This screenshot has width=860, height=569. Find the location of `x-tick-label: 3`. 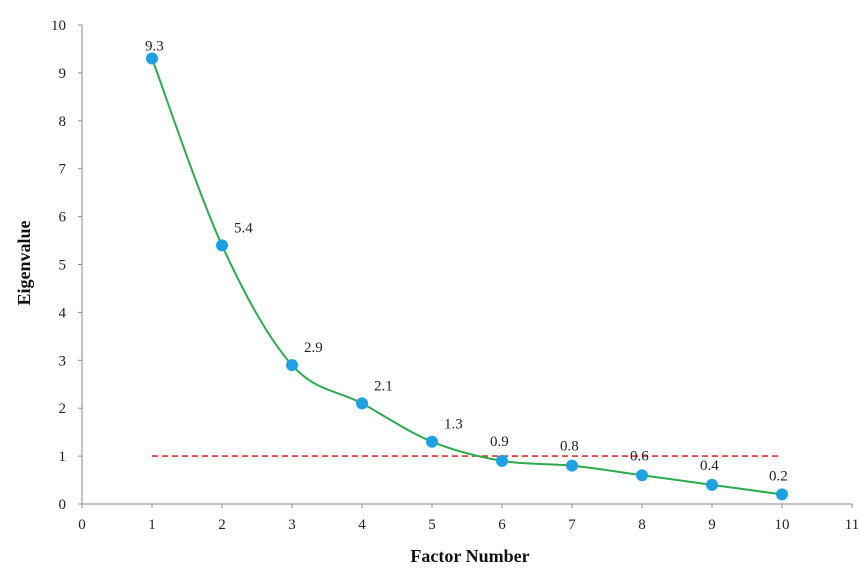

x-tick-label: 3 is located at coordinates (292, 525).